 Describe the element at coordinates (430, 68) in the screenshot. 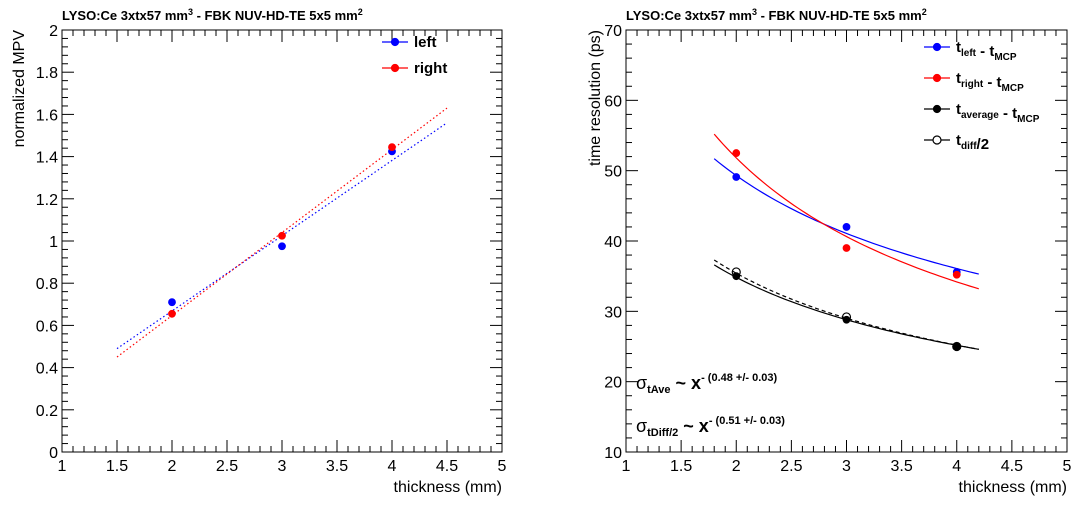

I see `legend-label: right` at that location.